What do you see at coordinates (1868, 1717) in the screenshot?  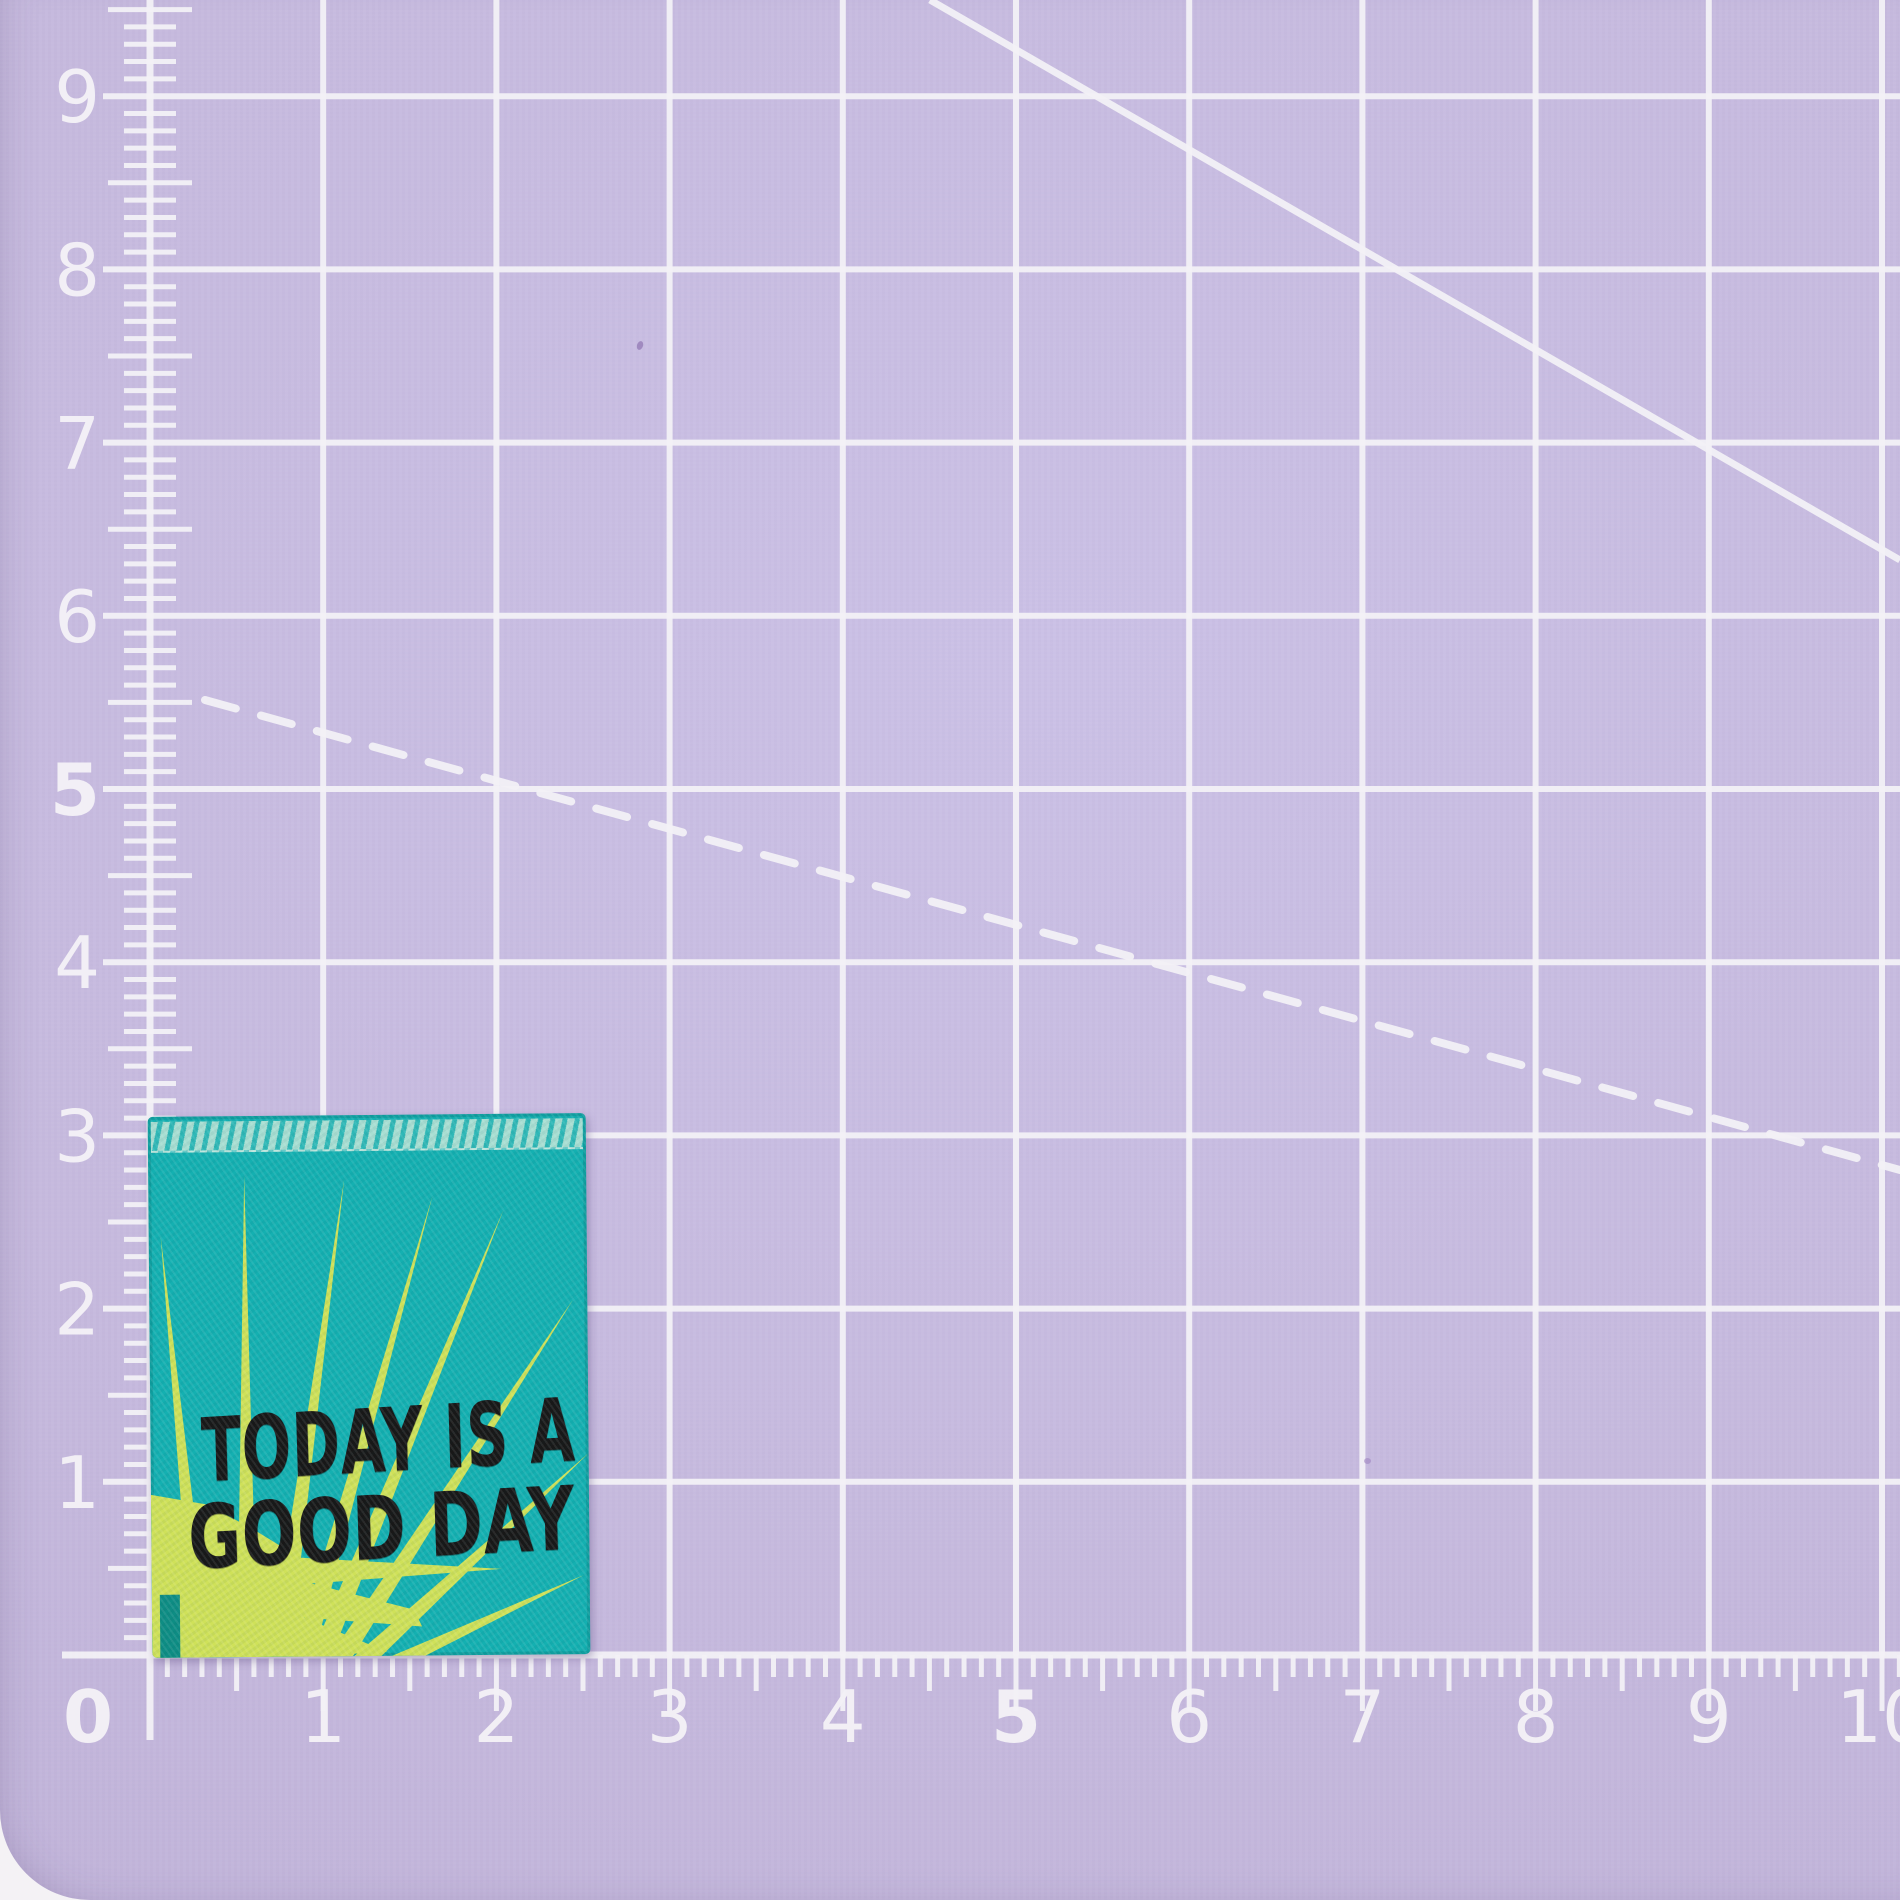 I see `svg-text: 10` at bounding box center [1868, 1717].